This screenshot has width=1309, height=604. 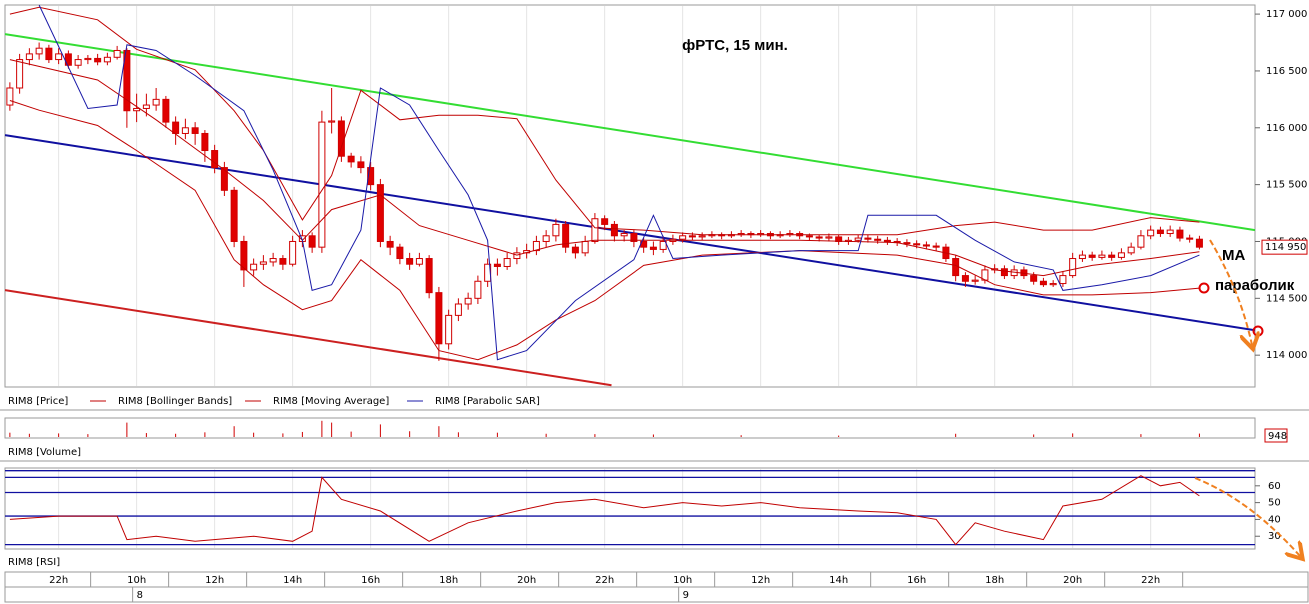 I want to click on y-tick-label: 114 500, so click(x=1286, y=298).